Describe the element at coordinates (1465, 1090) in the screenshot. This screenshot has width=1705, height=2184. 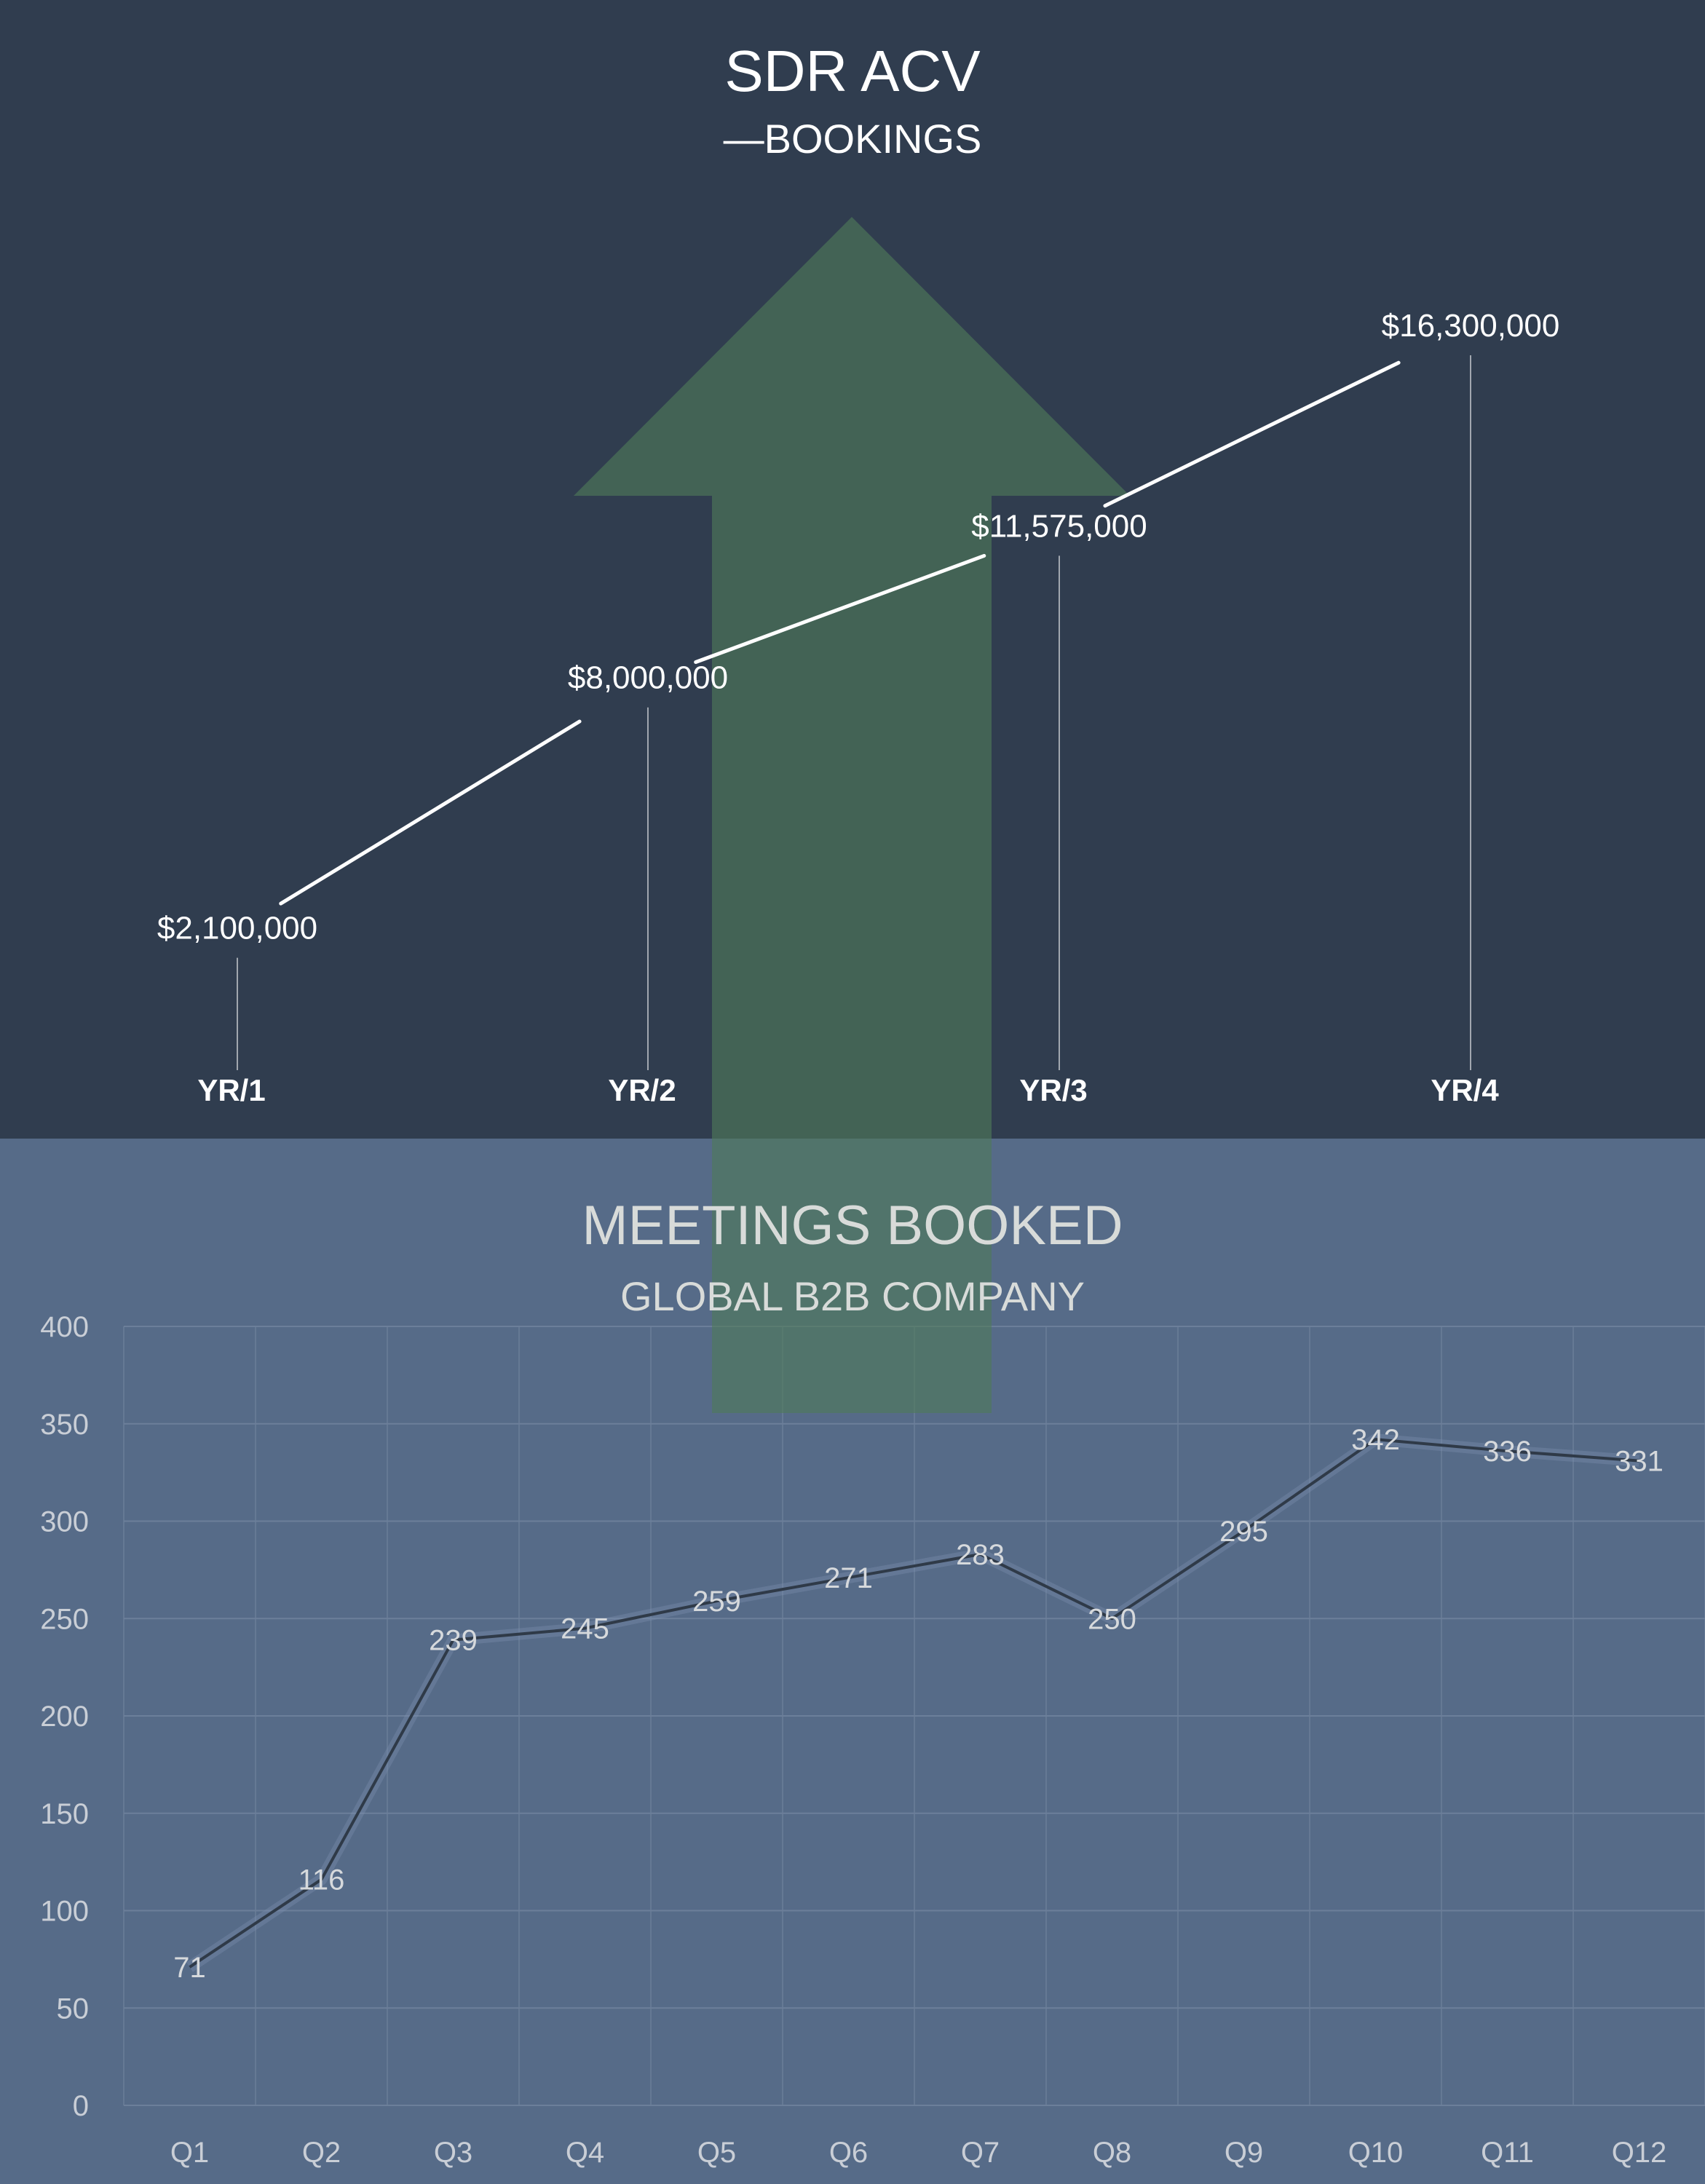
I see `acv-category-label: YR/4` at that location.